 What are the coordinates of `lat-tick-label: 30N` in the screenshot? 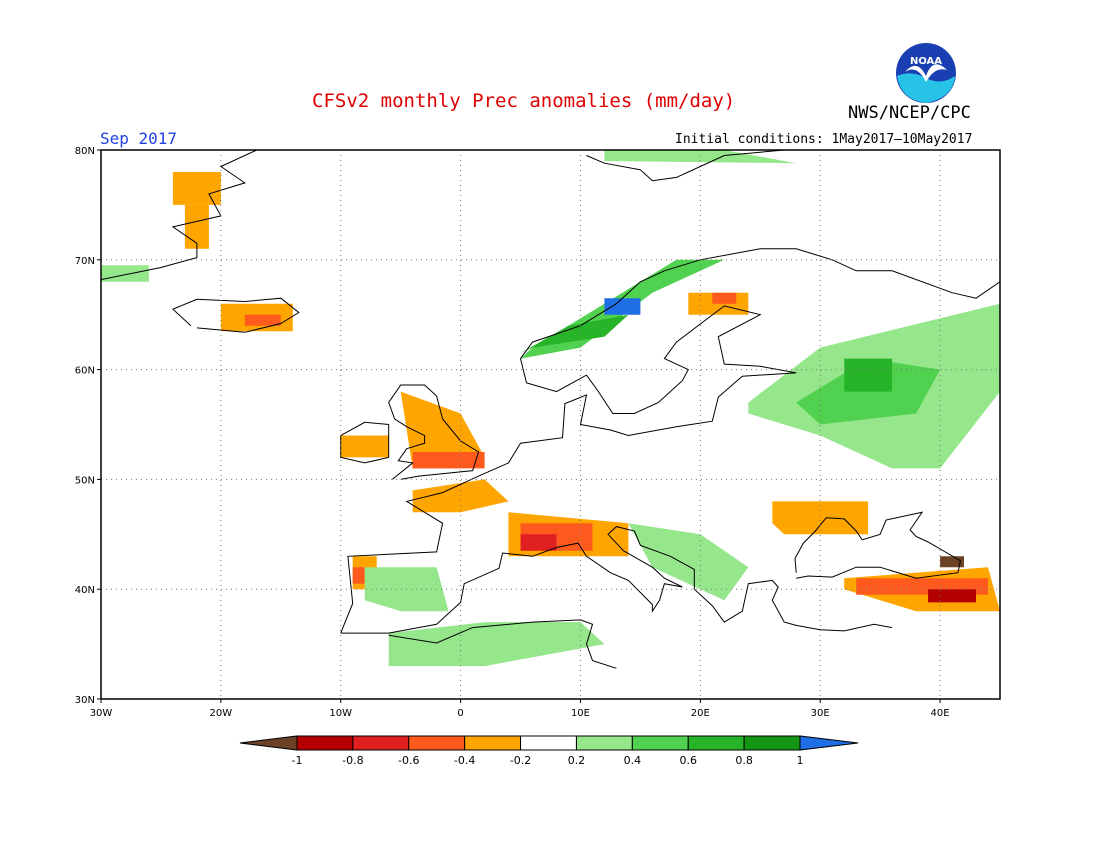 It's located at (85, 700).